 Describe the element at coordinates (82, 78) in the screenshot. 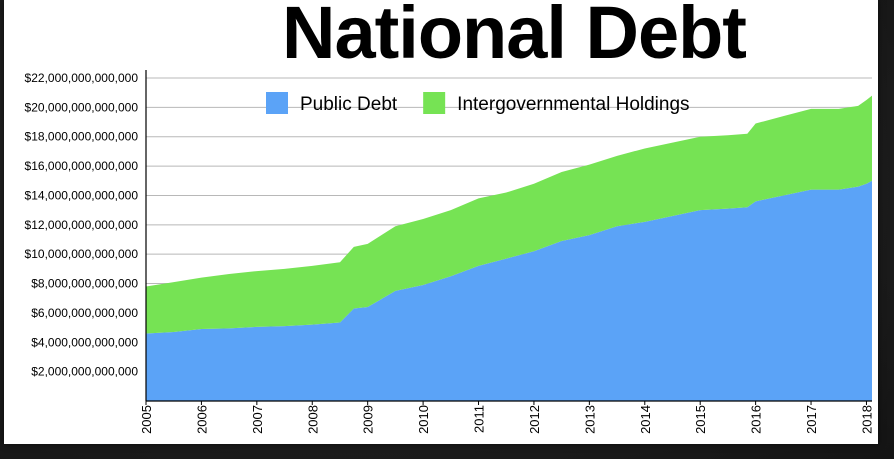

I see `y-tick-label: $22,000,000,000,000` at that location.